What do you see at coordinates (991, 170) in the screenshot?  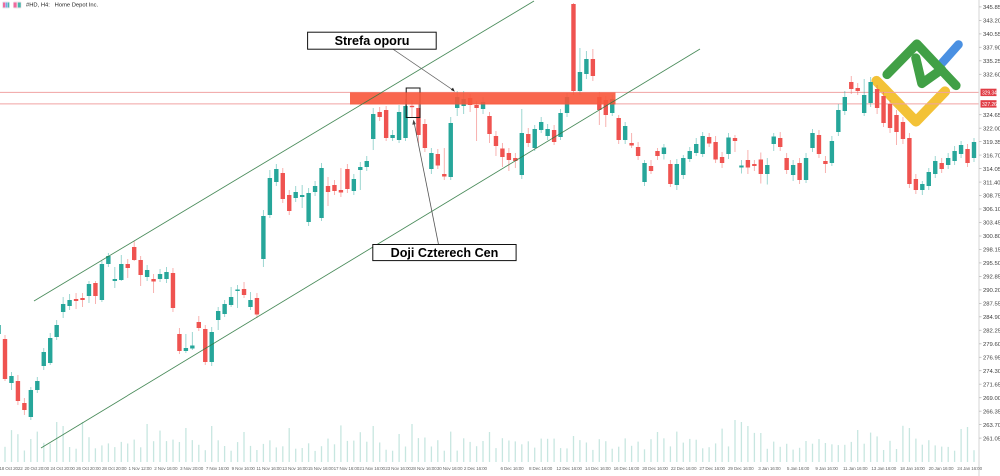 I see `svg-text: 314.05` at bounding box center [991, 170].